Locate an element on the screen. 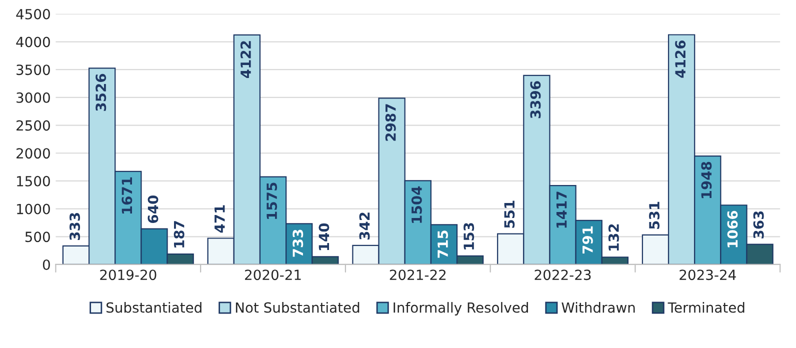  y-tick-label: 4500 is located at coordinates (33, 14).